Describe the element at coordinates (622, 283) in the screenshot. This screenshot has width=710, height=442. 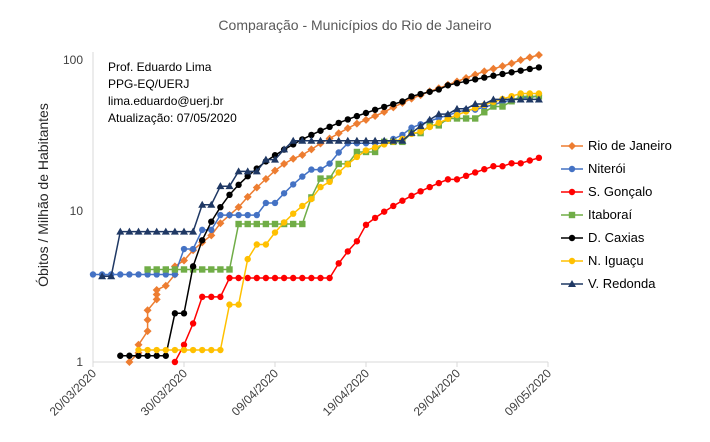
I see `legend-label: V. Redonda` at that location.